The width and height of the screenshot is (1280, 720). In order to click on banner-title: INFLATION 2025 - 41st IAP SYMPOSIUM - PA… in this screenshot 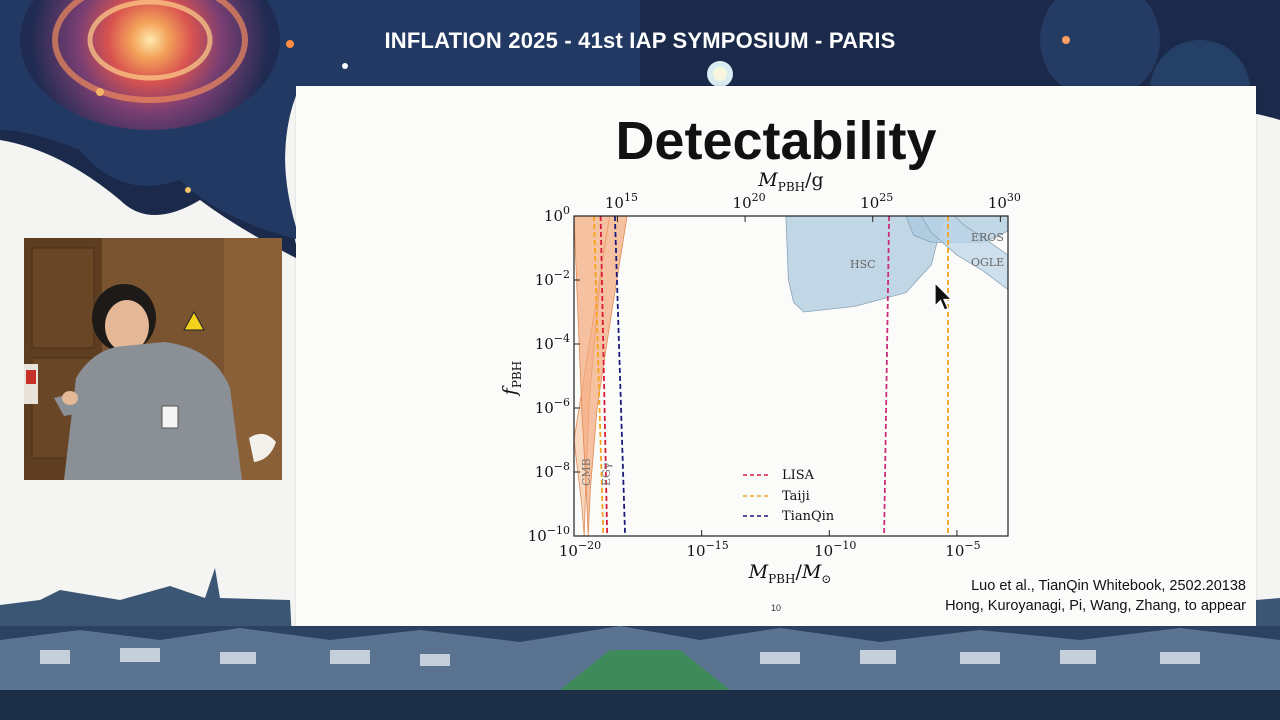, I will do `click(640, 40)`.